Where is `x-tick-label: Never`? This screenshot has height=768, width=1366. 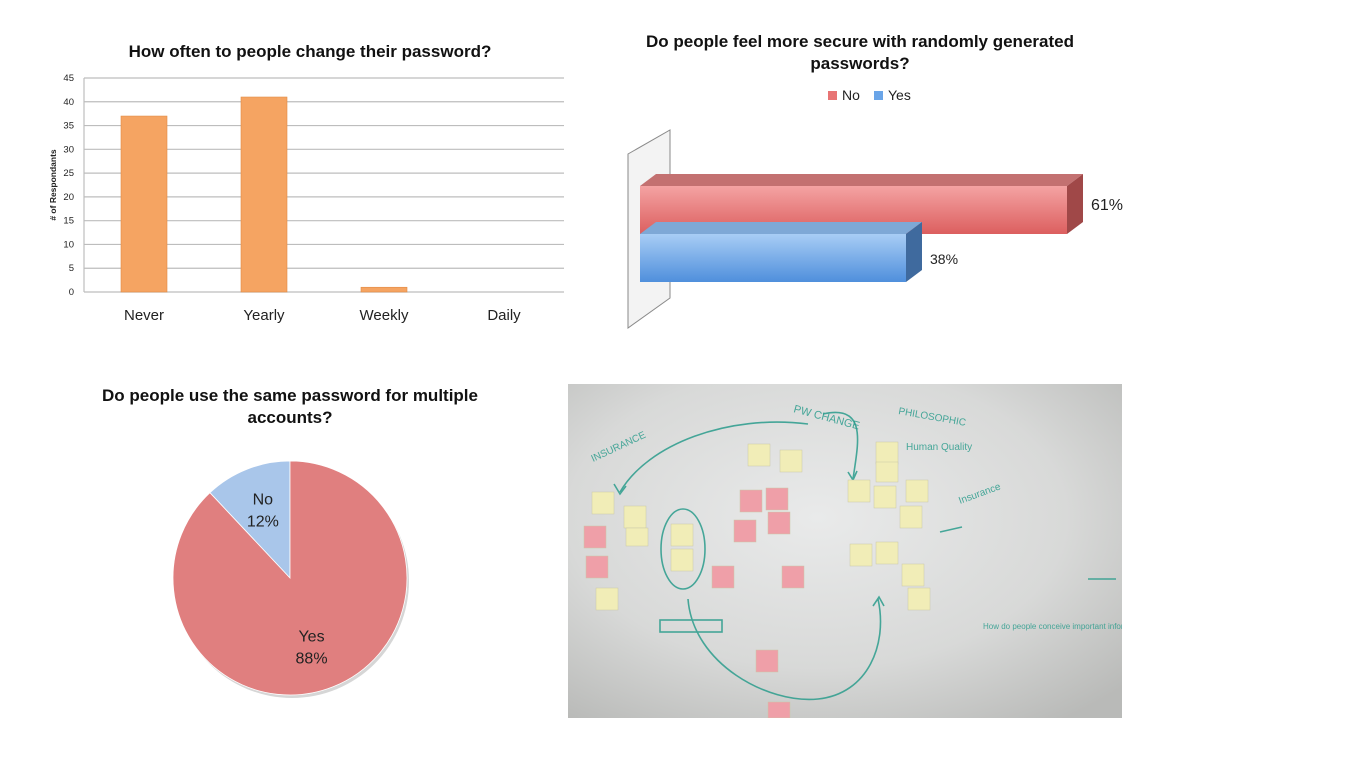 x-tick-label: Never is located at coordinates (144, 315).